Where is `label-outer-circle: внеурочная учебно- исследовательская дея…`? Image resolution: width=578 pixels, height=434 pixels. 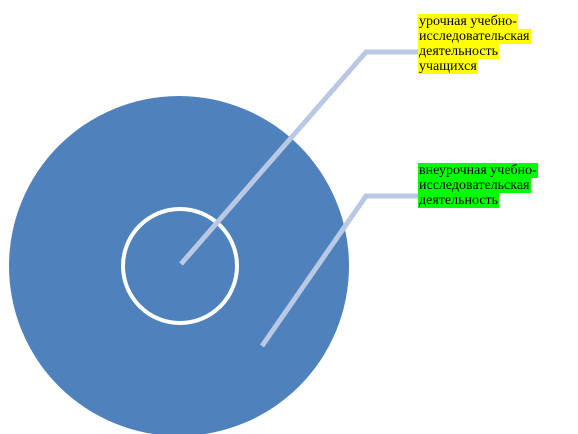 label-outer-circle: внеурочная учебно- исследовательская дея… is located at coordinates (478, 185).